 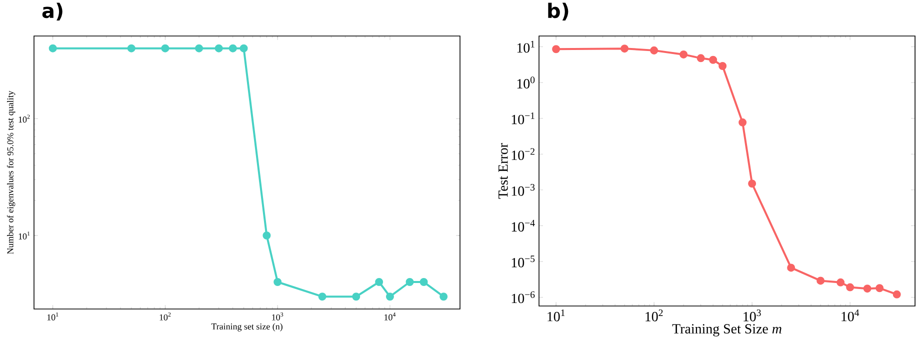 What do you see at coordinates (523, 154) in the screenshot?
I see `y-tick-label: 10$^{−2}$` at bounding box center [523, 154].